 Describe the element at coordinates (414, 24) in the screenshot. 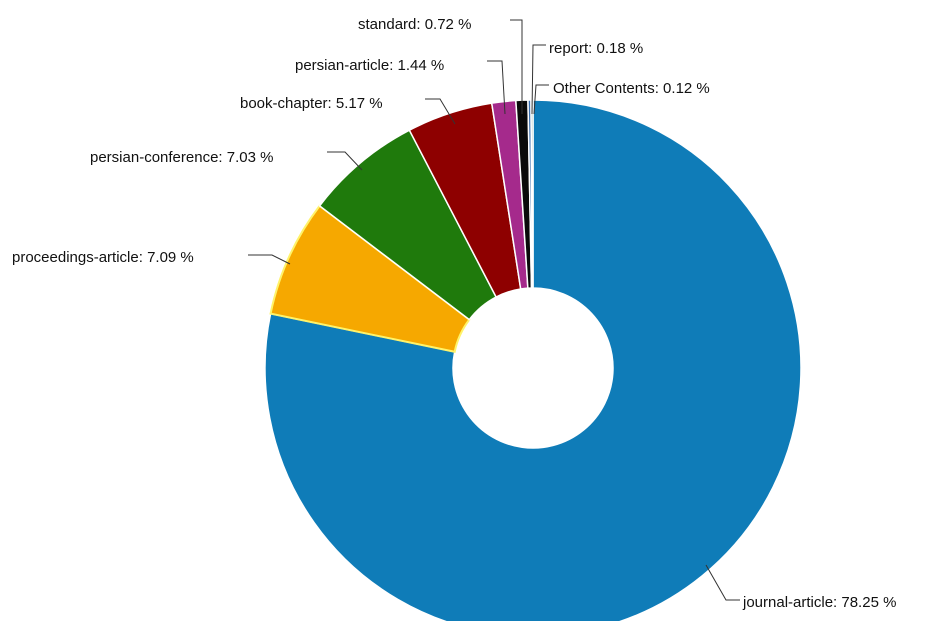

I see `slice-label-standard: standard: 0.72 %` at that location.